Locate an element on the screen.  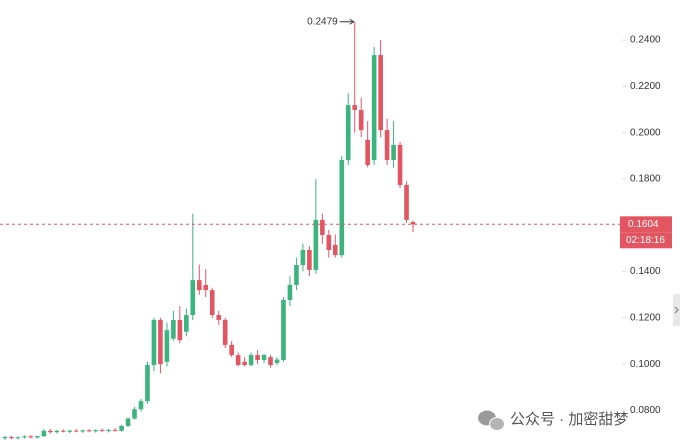
y-tick-label: 0.0800 is located at coordinates (645, 410).